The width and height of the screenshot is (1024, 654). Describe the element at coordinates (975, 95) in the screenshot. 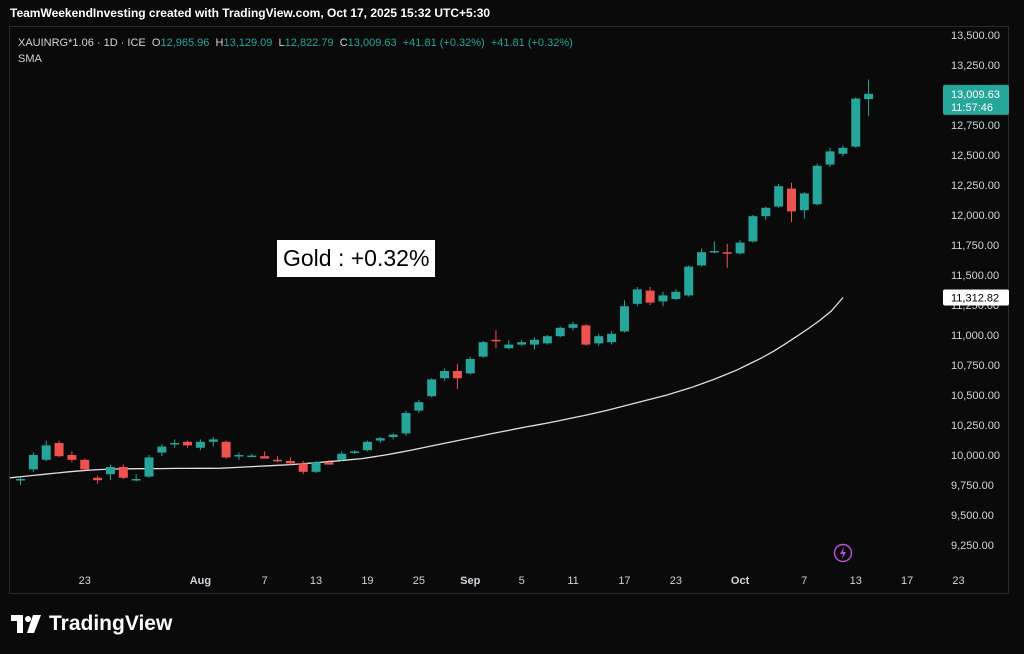

I see `last-price-value: 13,009.63` at that location.